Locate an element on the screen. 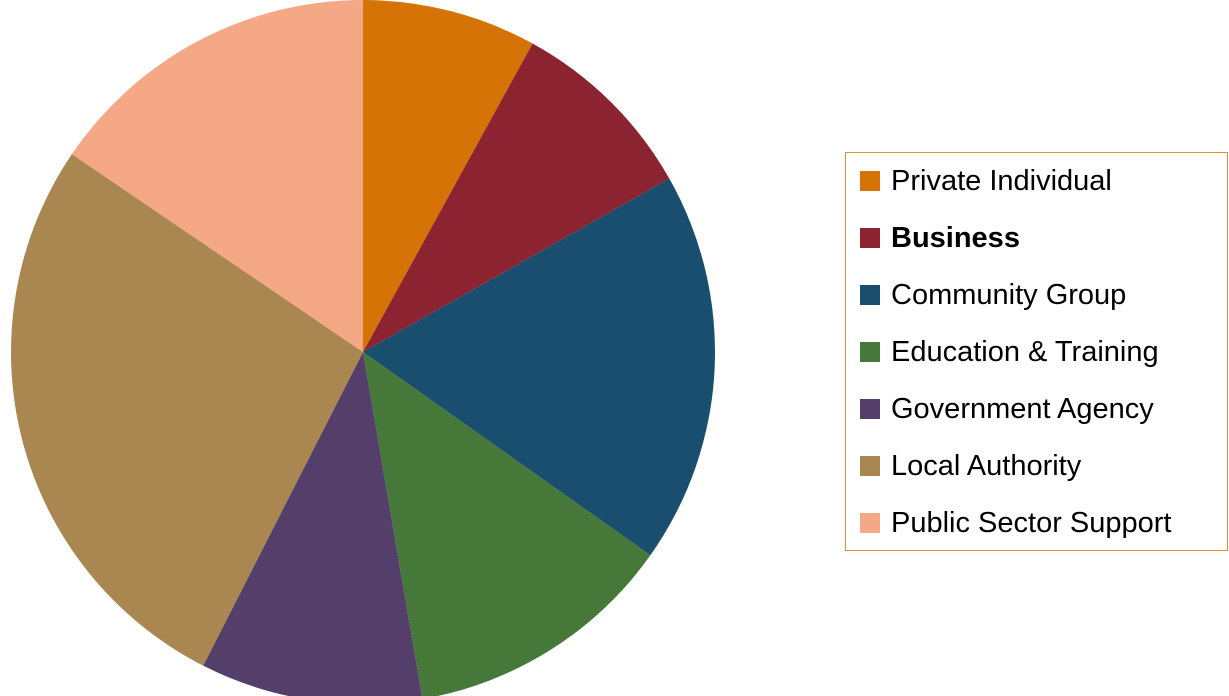  legend-item: Education & Training is located at coordinates (1009, 352).